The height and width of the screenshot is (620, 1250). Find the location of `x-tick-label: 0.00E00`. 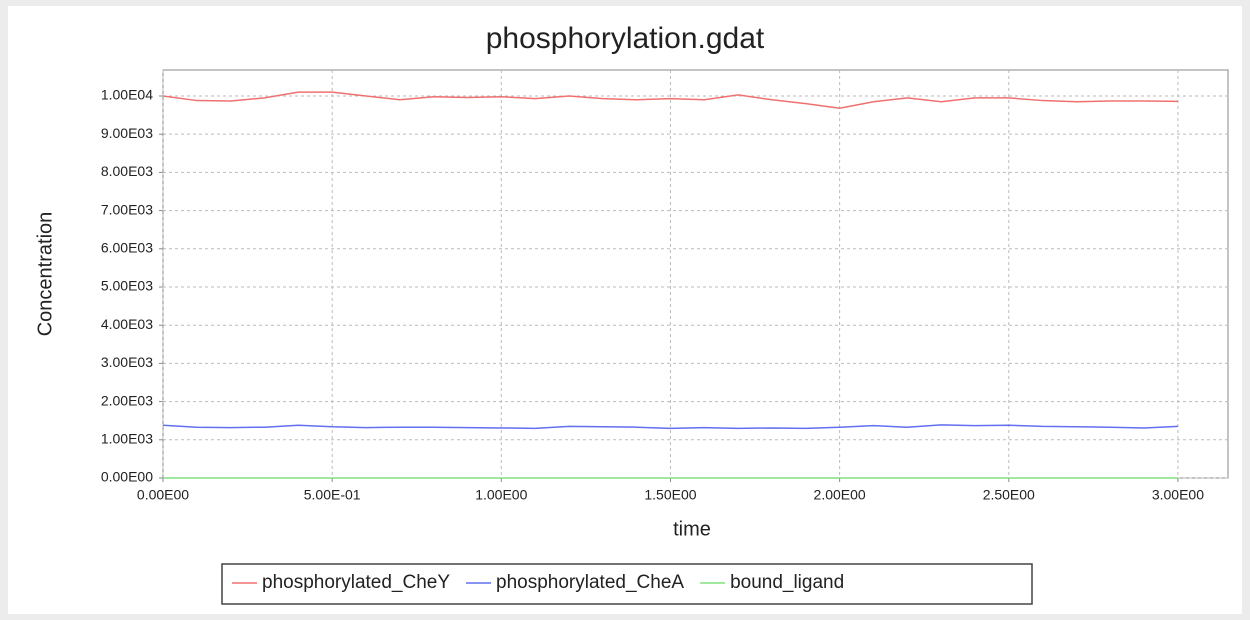

x-tick-label: 0.00E00 is located at coordinates (163, 495).